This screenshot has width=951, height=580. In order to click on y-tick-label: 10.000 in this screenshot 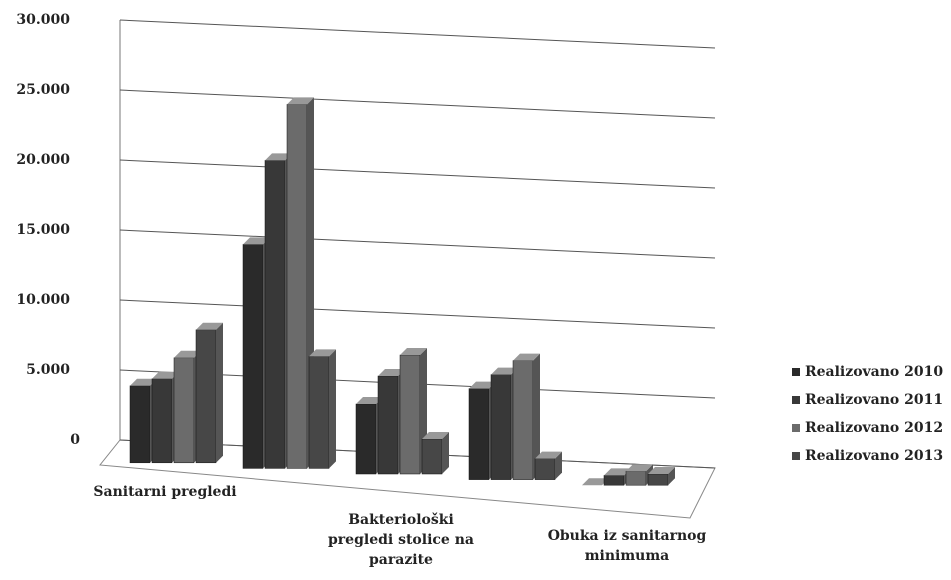, I will do `click(43, 300)`.